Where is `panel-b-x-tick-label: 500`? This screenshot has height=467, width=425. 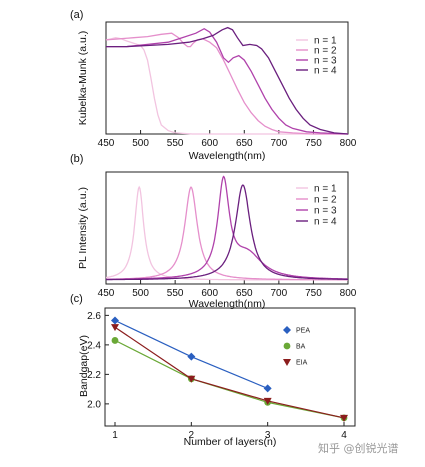
panel-b-x-tick-label: 500 is located at coordinates (140, 293).